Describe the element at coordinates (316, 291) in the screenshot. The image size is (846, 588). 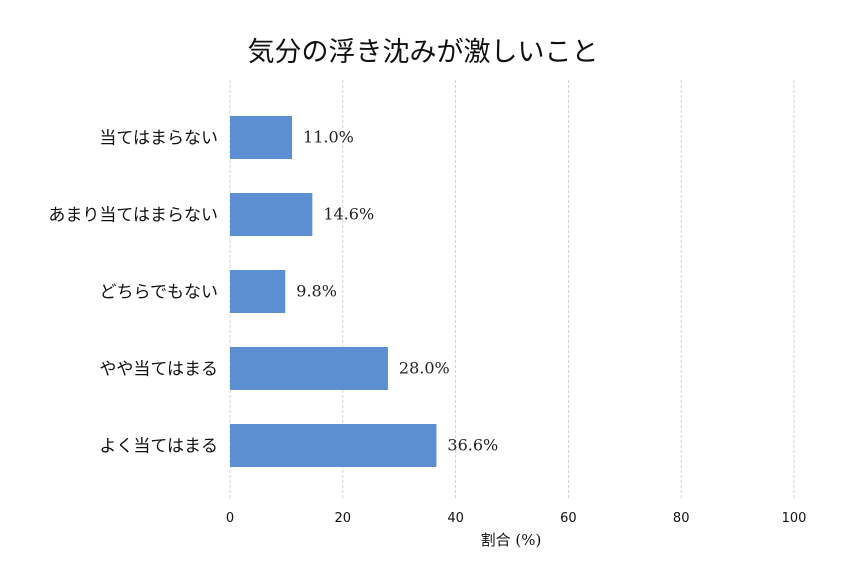
I see `value-label: 9.8%` at that location.